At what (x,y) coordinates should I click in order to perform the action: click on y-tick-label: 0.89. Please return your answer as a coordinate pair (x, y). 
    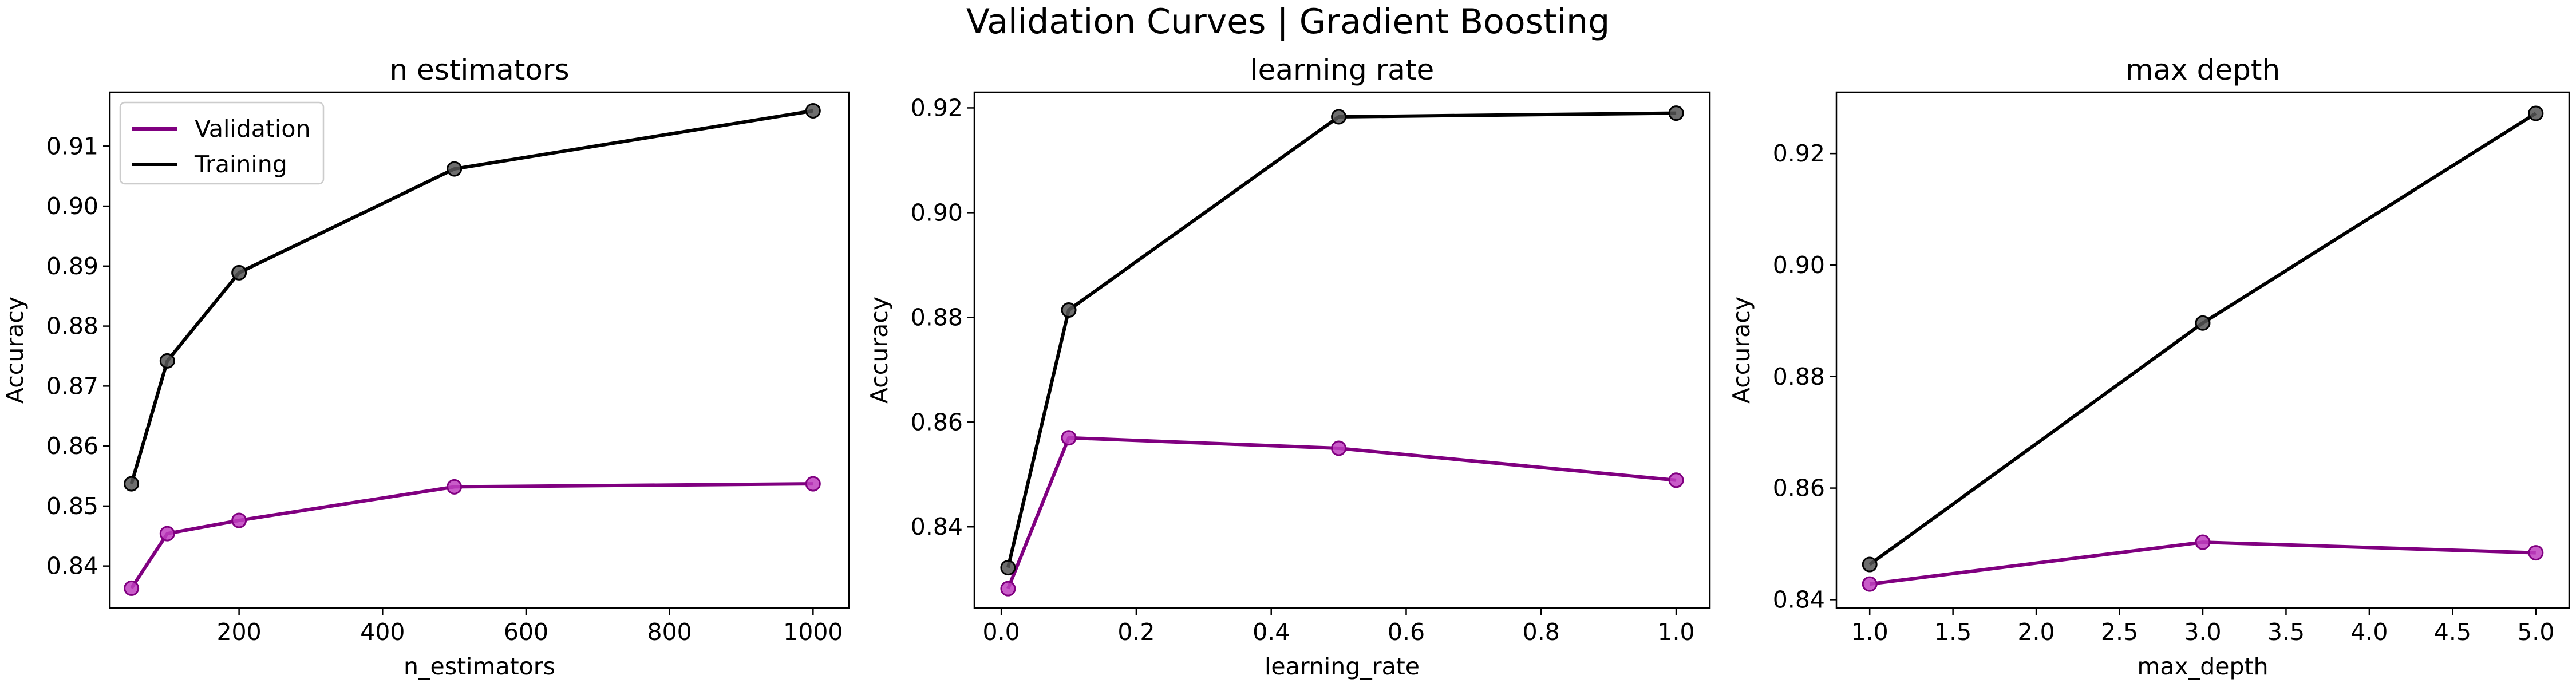
    Looking at the image, I should click on (72, 266).